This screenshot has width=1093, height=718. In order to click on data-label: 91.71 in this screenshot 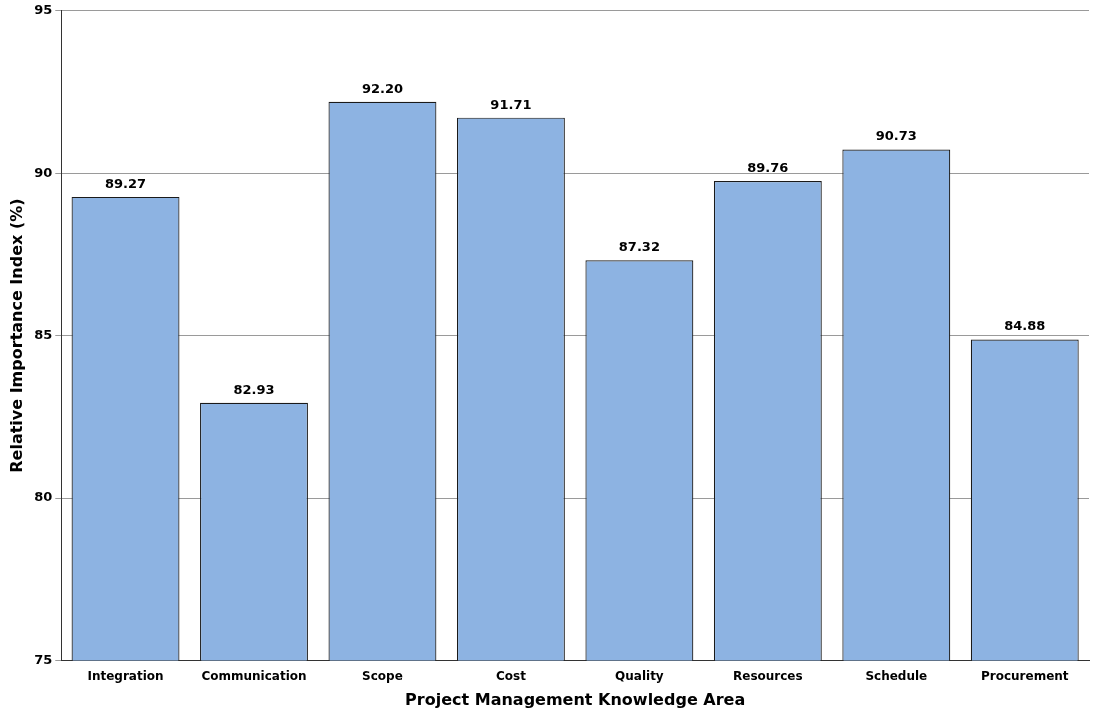, I will do `click(511, 104)`.